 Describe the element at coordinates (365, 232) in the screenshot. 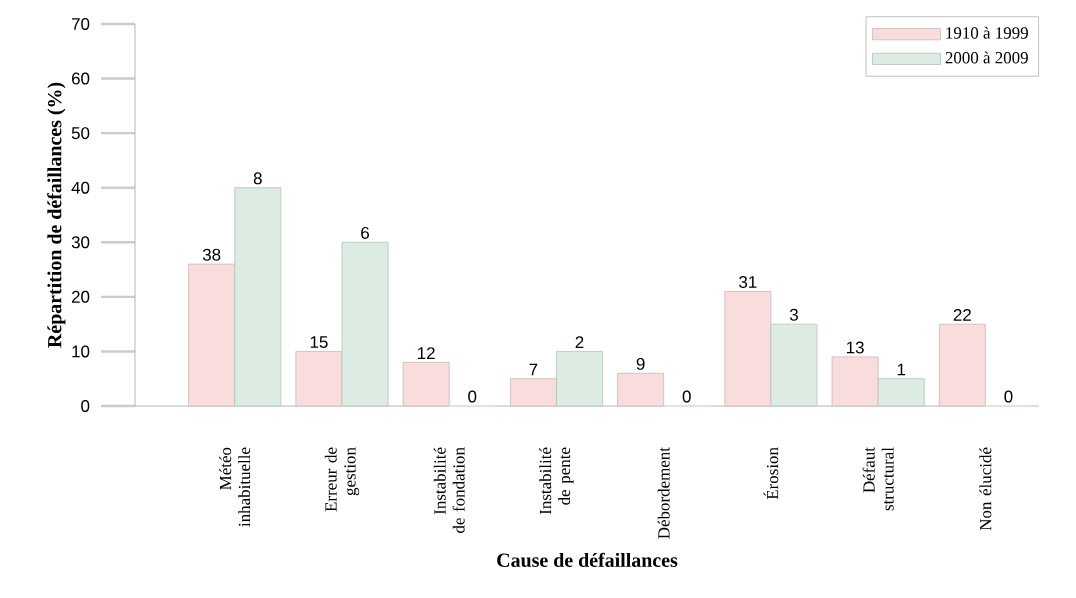

I see `annotation: 6` at that location.